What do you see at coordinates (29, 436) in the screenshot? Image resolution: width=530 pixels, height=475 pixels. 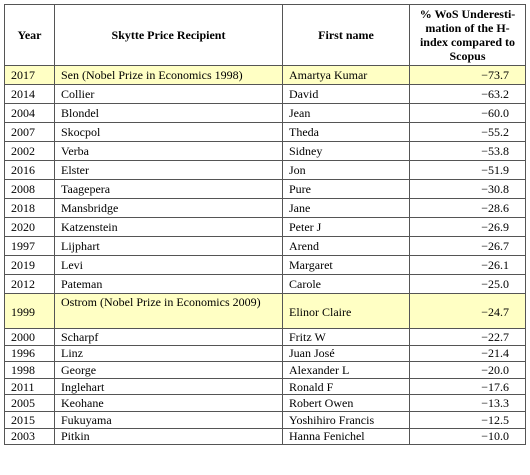 I see `table-cell: 2003` at bounding box center [29, 436].